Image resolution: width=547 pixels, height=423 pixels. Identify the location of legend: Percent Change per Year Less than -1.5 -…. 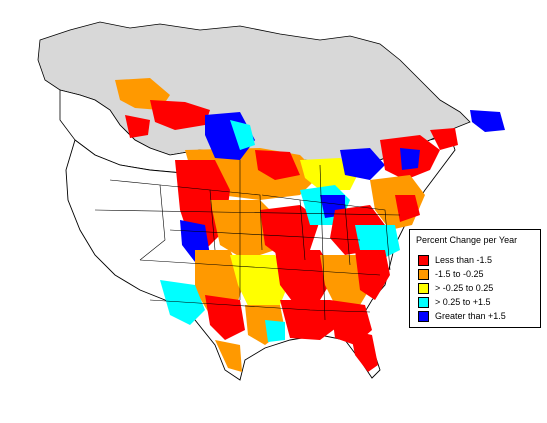
(475, 278).